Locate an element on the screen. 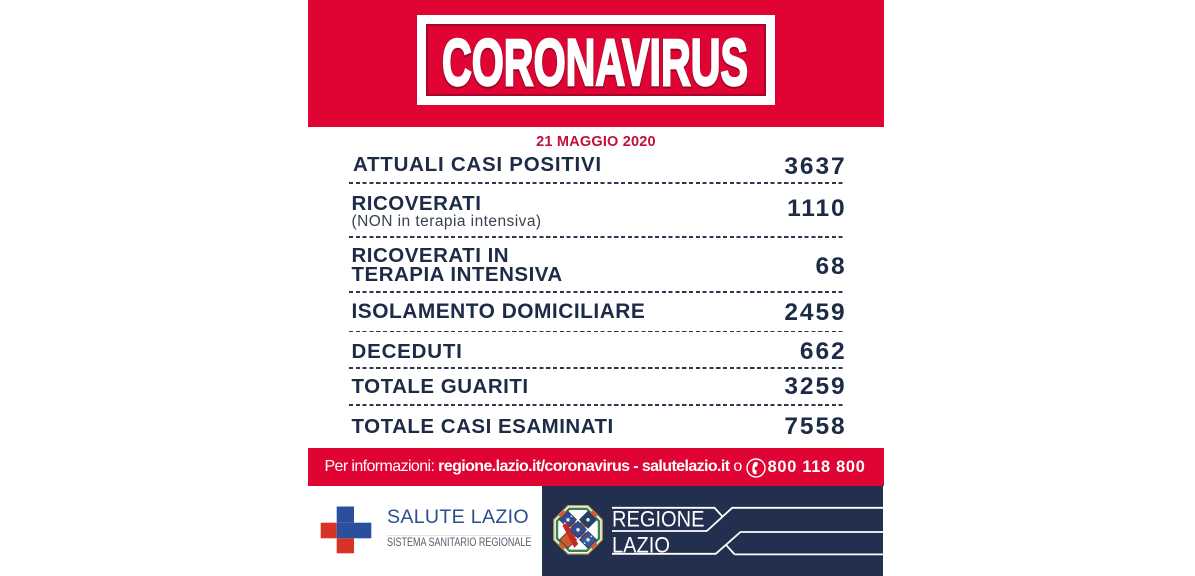  svg-text: LAZIO is located at coordinates (641, 546).